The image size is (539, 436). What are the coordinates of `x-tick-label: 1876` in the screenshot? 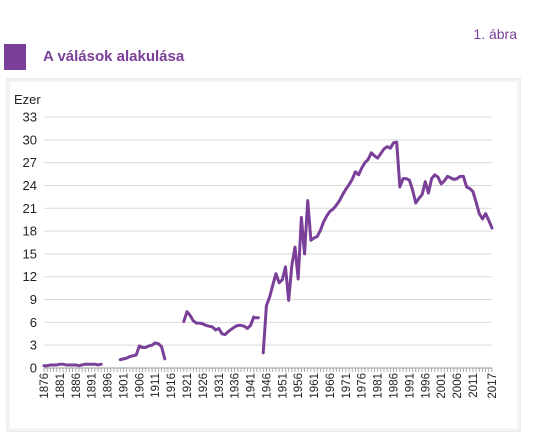 It's located at (45, 386).